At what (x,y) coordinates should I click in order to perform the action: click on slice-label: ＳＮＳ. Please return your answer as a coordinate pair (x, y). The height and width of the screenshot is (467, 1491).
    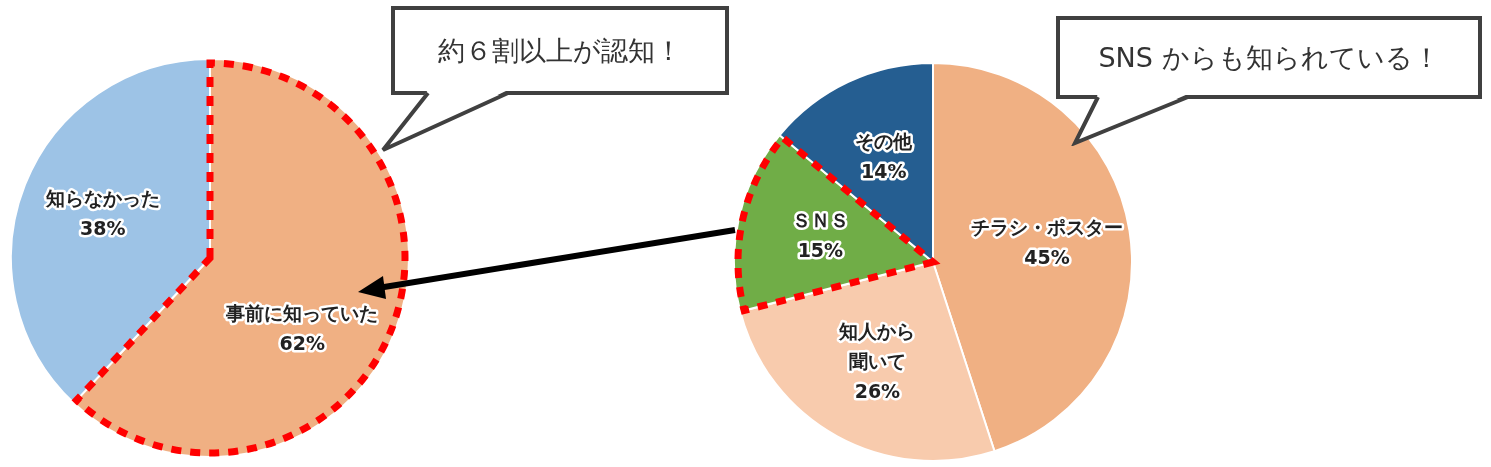
    Looking at the image, I should click on (820, 219).